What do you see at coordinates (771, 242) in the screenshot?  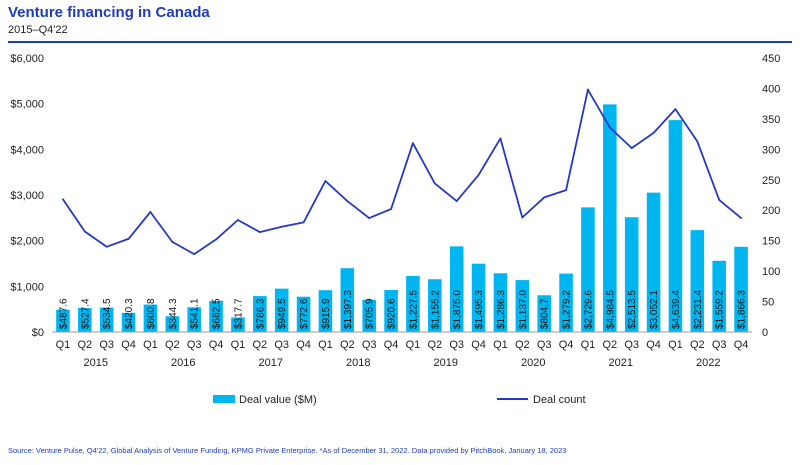 I see `right-tick-label: 150` at bounding box center [771, 242].